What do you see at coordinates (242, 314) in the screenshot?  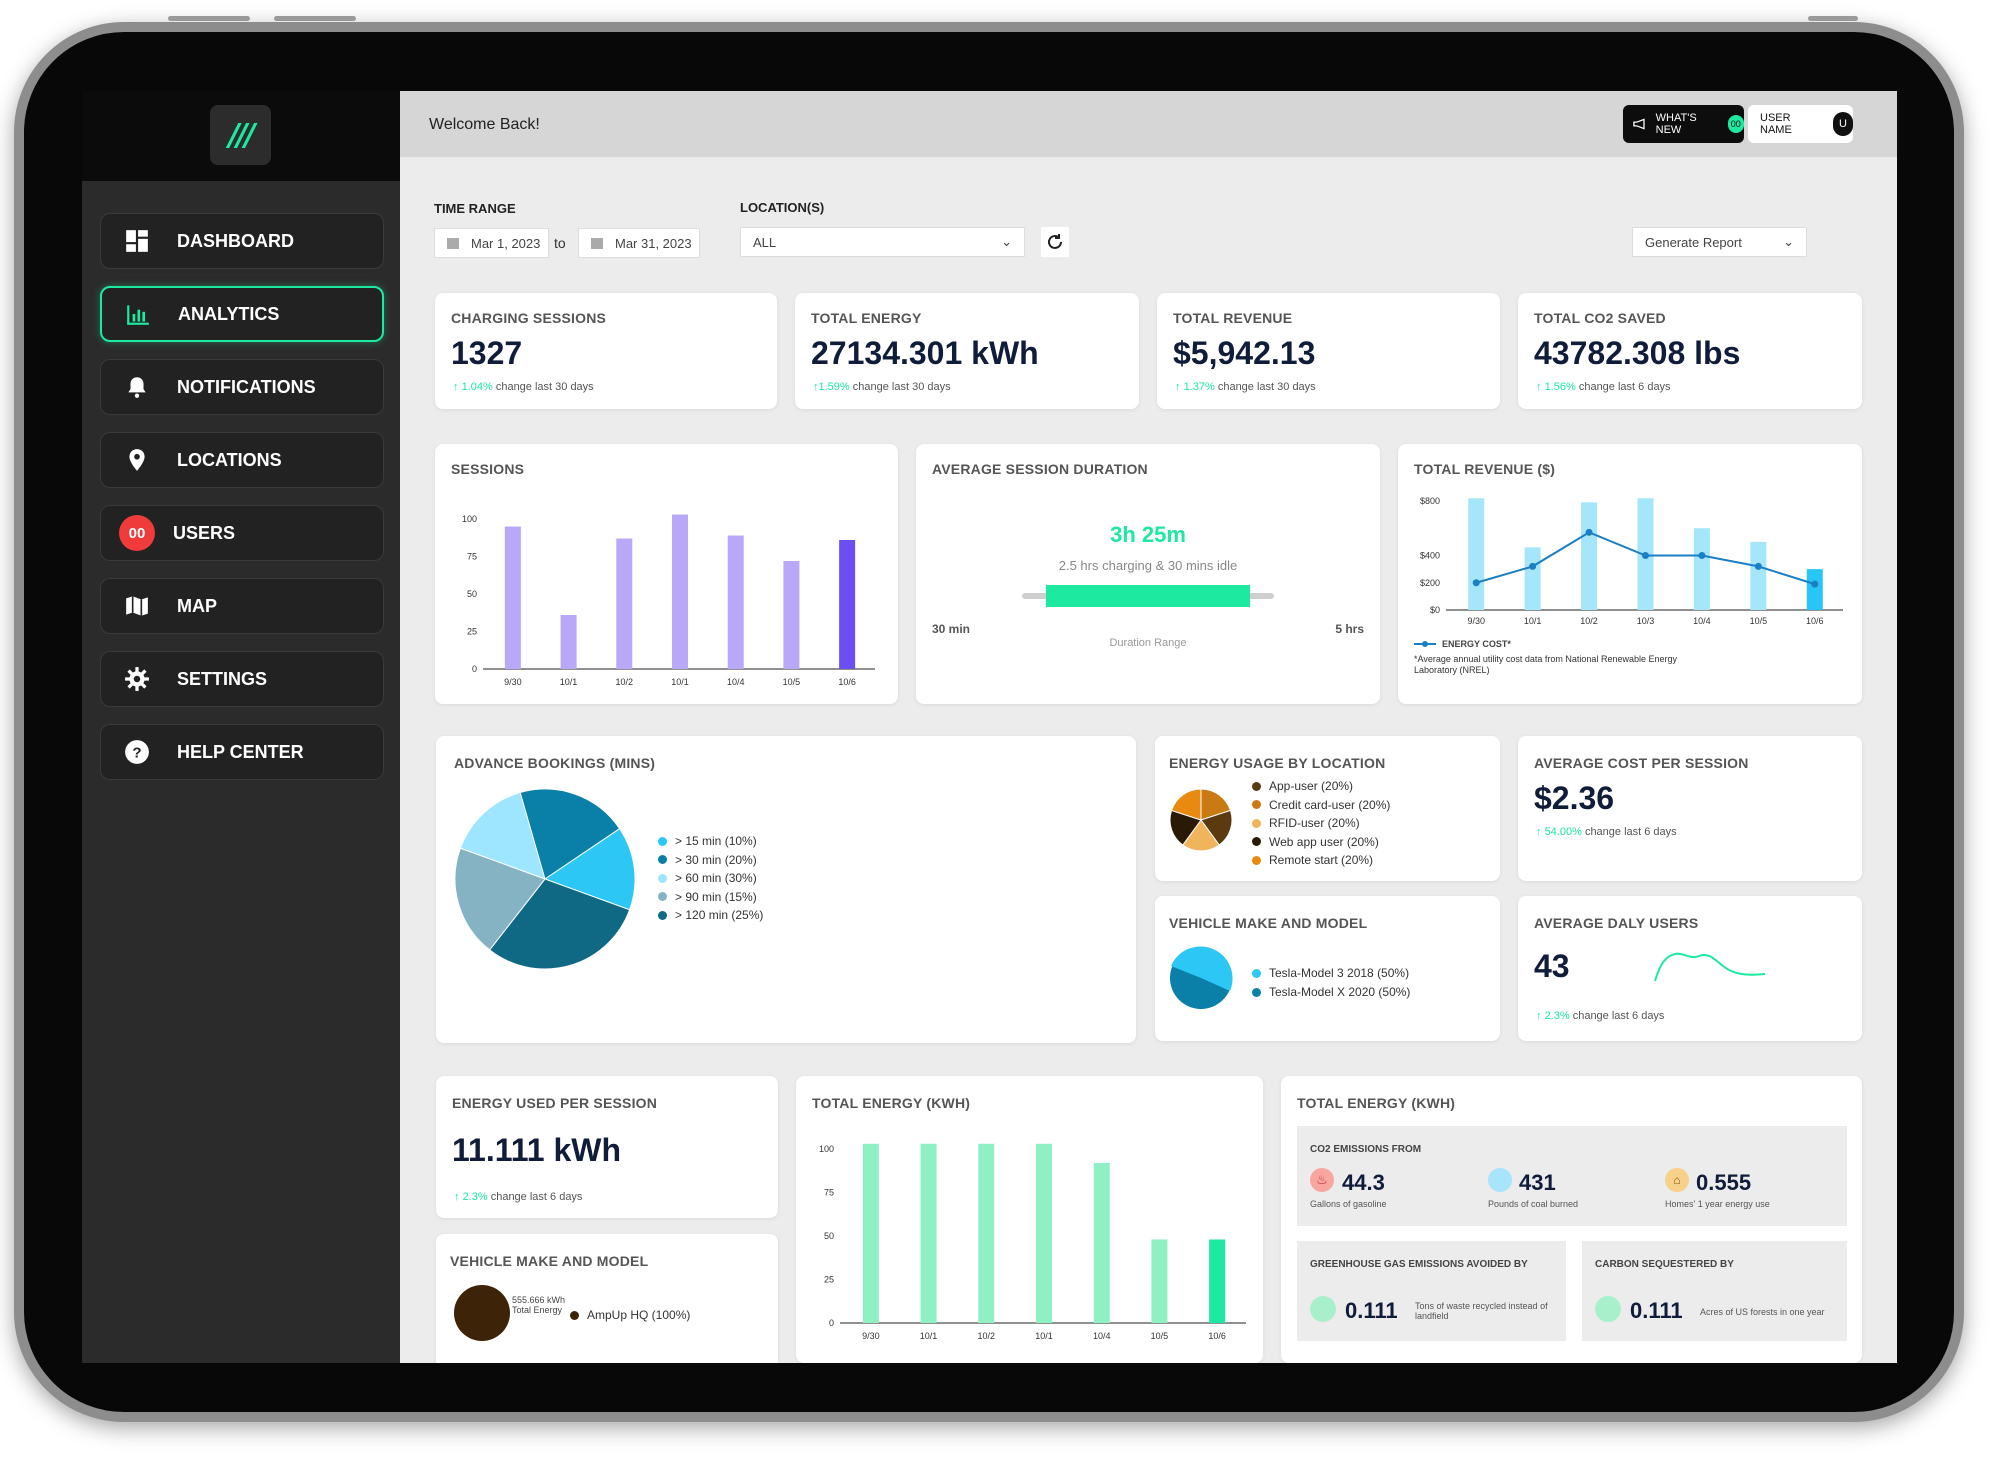 I see `sidebar-item-analytics: ANALYTICS` at bounding box center [242, 314].